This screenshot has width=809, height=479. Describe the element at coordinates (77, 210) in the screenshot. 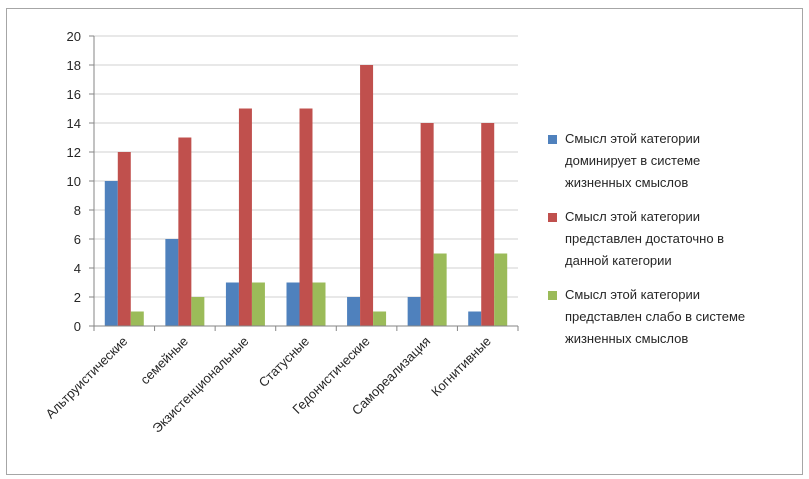

I see `y-tick-label: 8` at that location.